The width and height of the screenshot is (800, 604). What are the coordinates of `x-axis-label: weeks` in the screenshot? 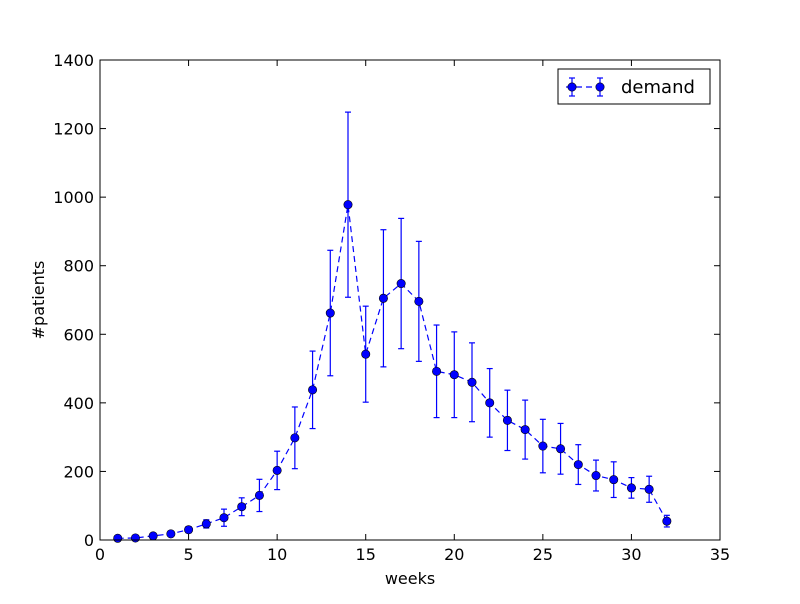 It's located at (410, 578).